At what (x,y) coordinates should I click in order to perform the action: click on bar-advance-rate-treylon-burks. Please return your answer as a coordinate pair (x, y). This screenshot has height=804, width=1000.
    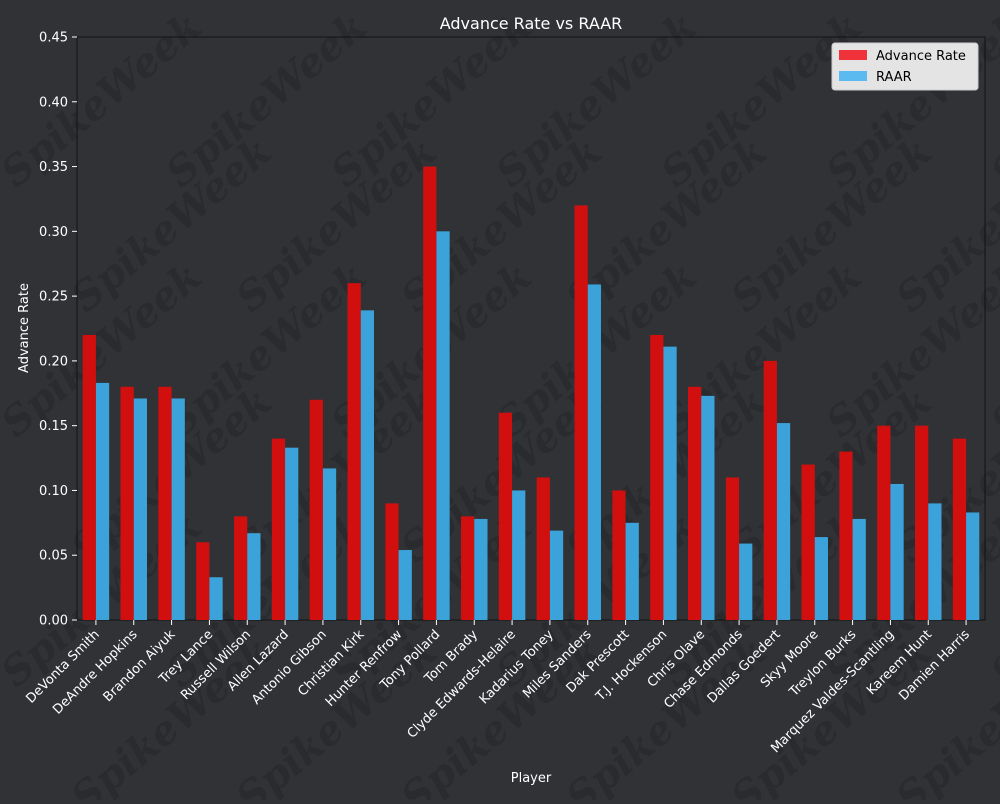
    Looking at the image, I should click on (846, 535).